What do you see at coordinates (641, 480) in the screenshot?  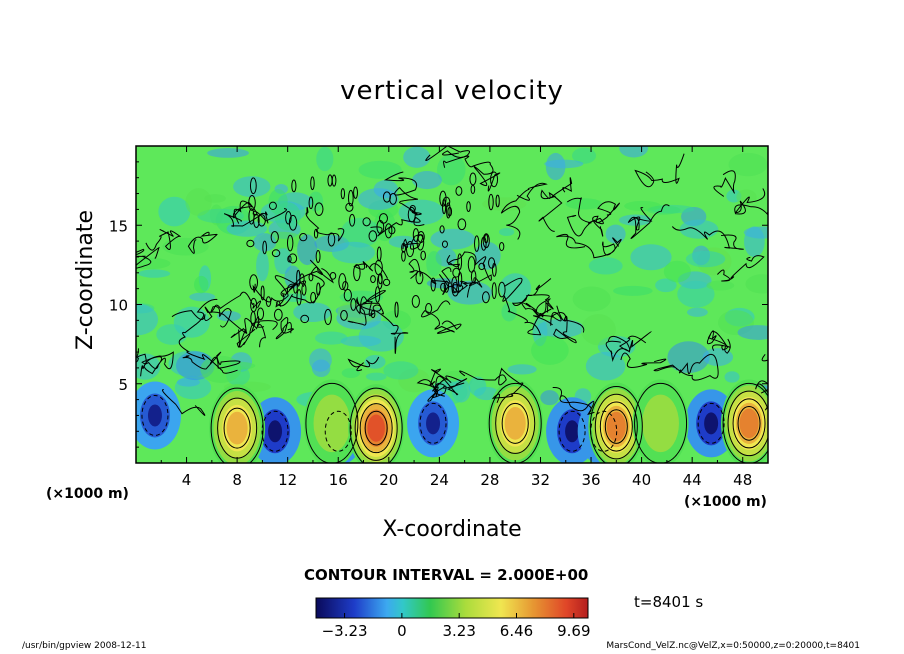 I see `x-tick-label: 40` at bounding box center [641, 480].